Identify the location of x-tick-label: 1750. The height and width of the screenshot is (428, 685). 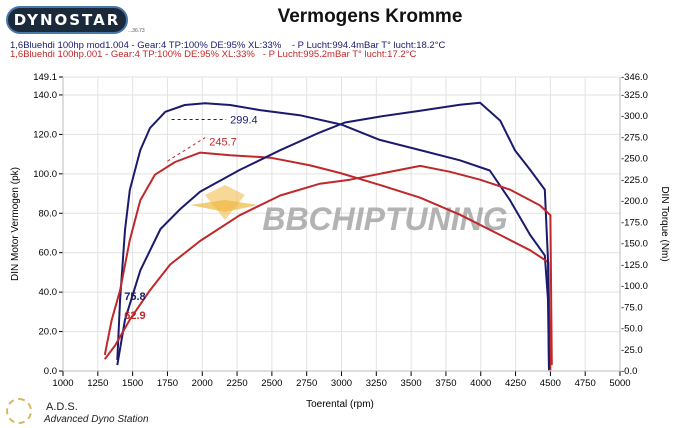
(167, 383).